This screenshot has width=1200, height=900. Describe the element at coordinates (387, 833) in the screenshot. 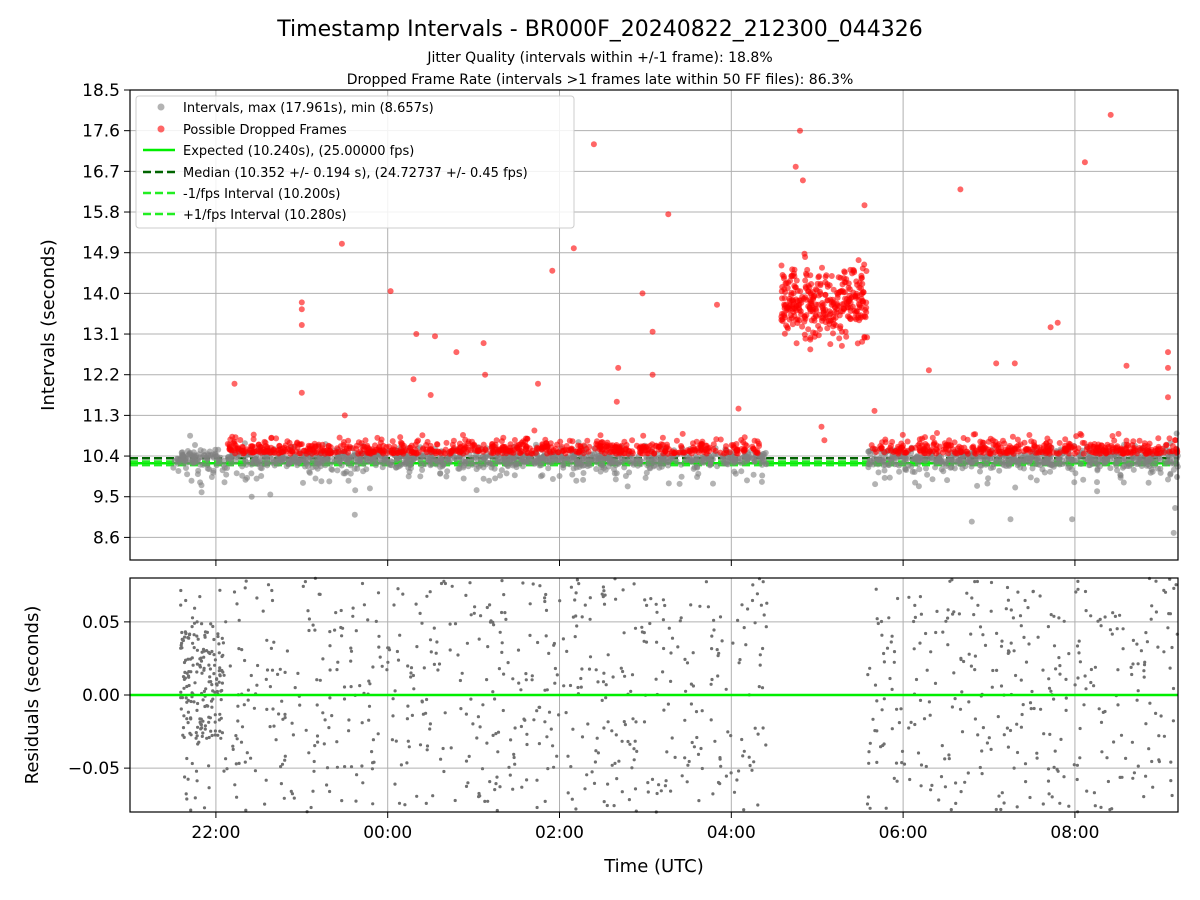

I see `x-tick-label: 00:00` at that location.